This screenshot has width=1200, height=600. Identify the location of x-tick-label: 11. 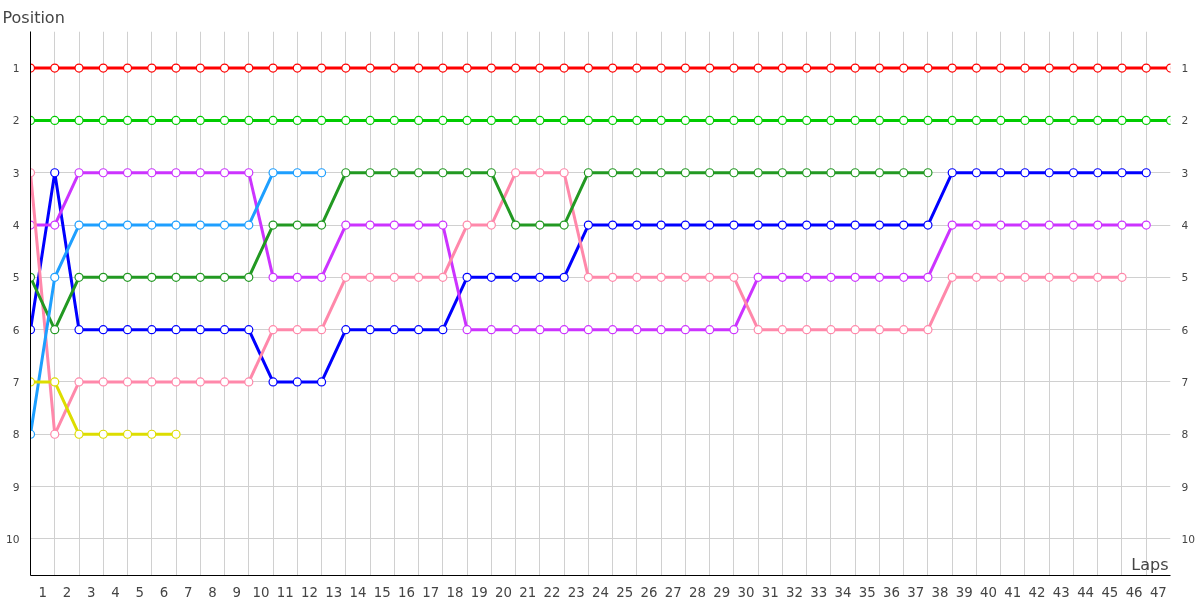
(285, 592).